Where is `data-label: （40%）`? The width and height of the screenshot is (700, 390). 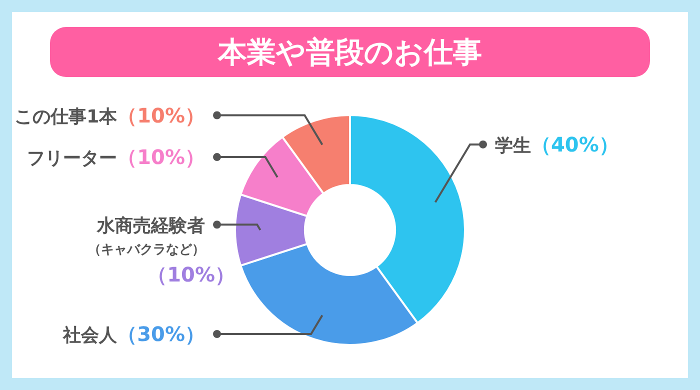
data-label: （40%） is located at coordinates (575, 144).